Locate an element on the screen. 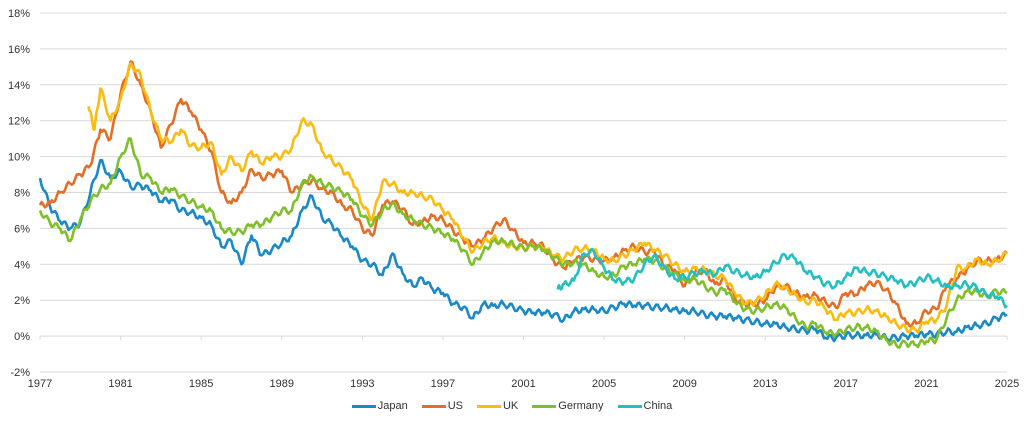 The width and height of the screenshot is (1024, 427). legend-item-us: US is located at coordinates (442, 406).